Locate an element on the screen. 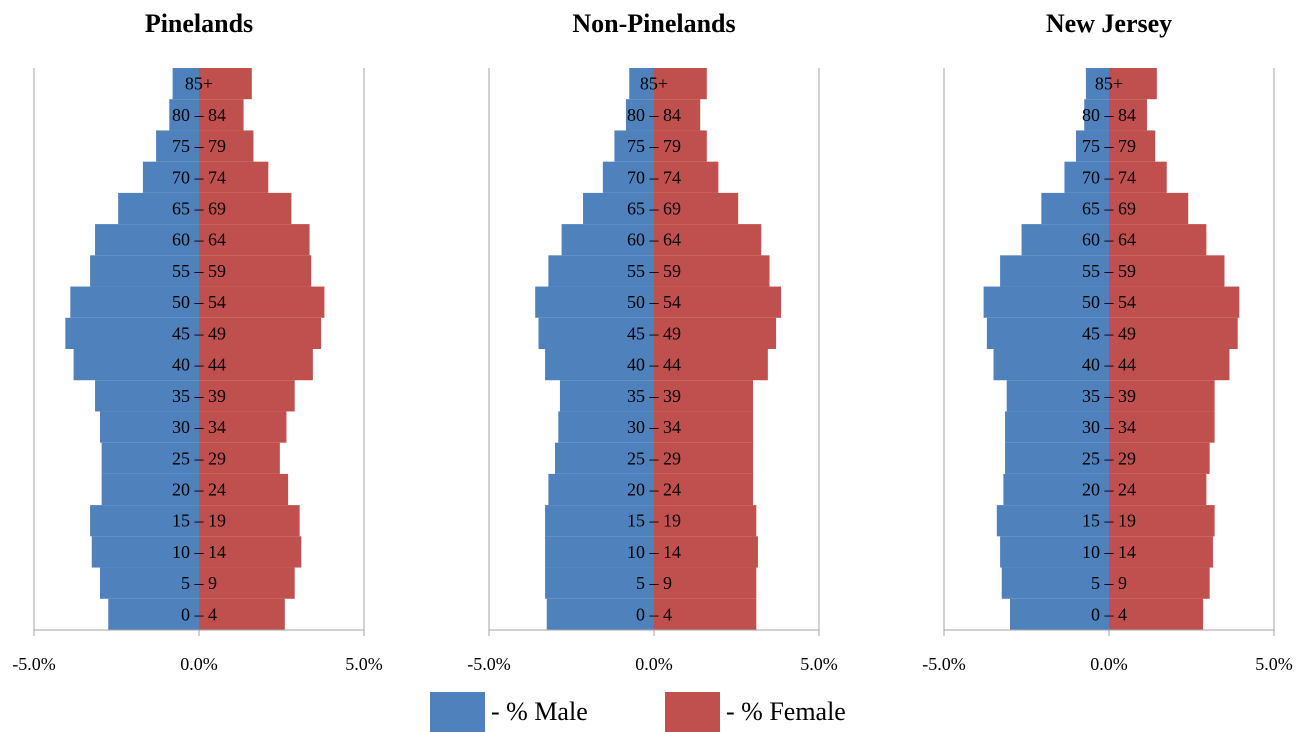  legend: - % Male - % Female is located at coordinates (660, 712).